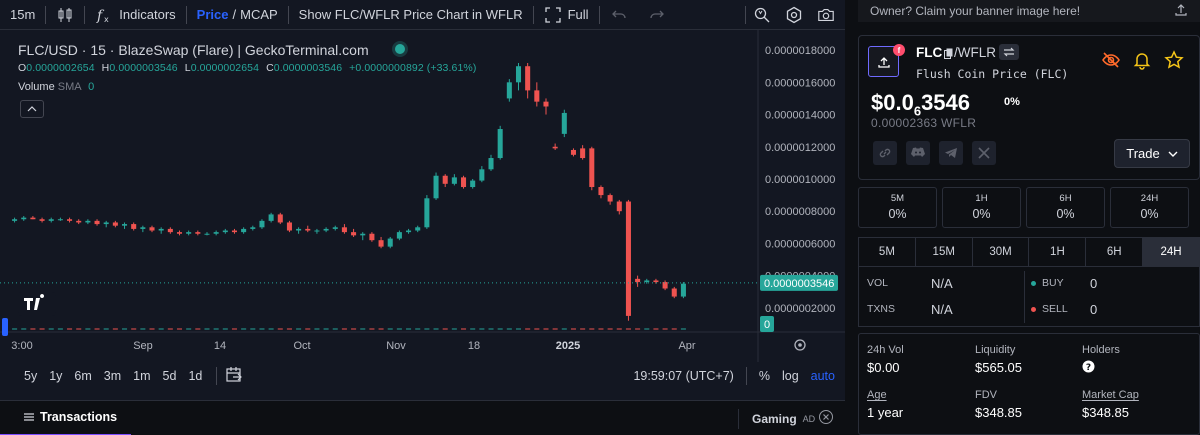  I want to click on clock-readout: 19:59:07 (UTC+7), so click(683, 376).